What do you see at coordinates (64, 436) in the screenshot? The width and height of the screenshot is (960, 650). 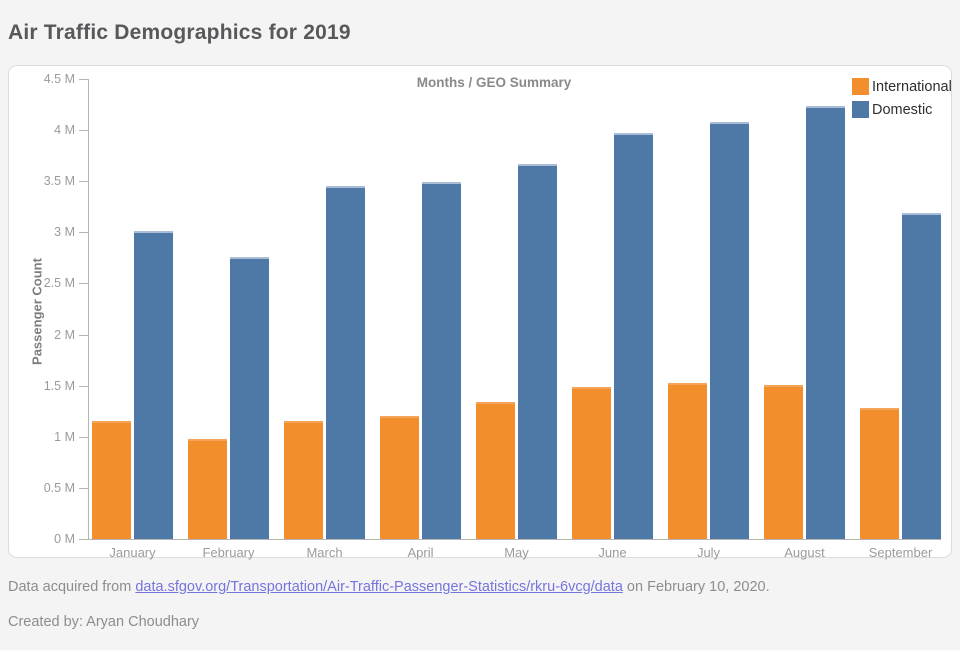 I see `y-tick-label: 1 M` at bounding box center [64, 436].